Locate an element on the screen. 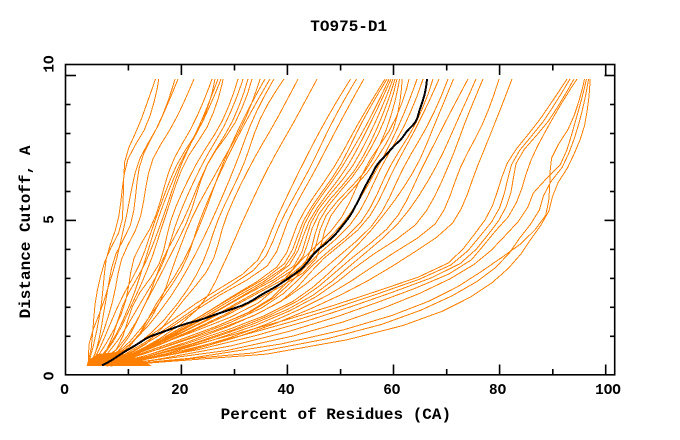  svg-text: 5 is located at coordinates (51, 219).